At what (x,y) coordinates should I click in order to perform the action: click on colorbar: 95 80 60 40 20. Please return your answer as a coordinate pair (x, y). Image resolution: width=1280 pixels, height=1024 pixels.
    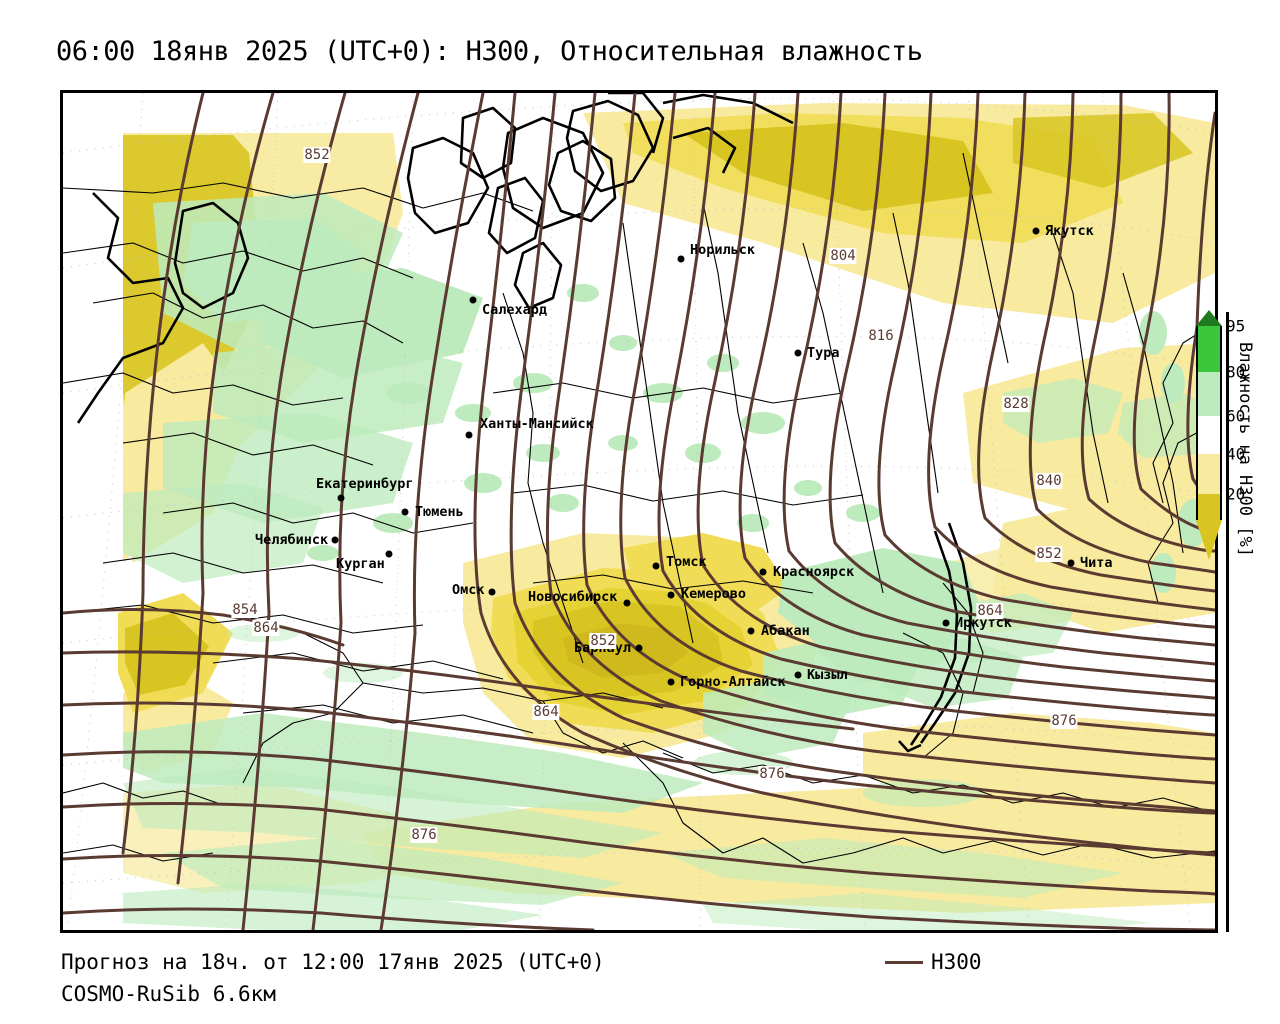
    Looking at the image, I should click on (1220, 435).